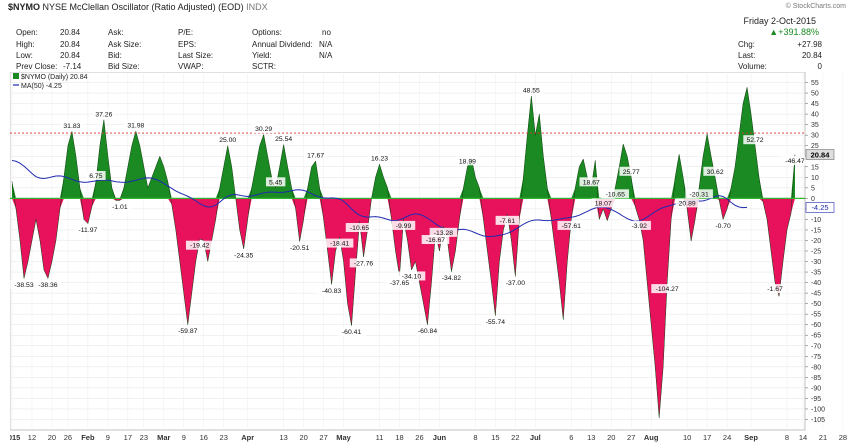 This screenshot has height=445, width=852. I want to click on ask-size-label: Ask Size:, so click(125, 44).